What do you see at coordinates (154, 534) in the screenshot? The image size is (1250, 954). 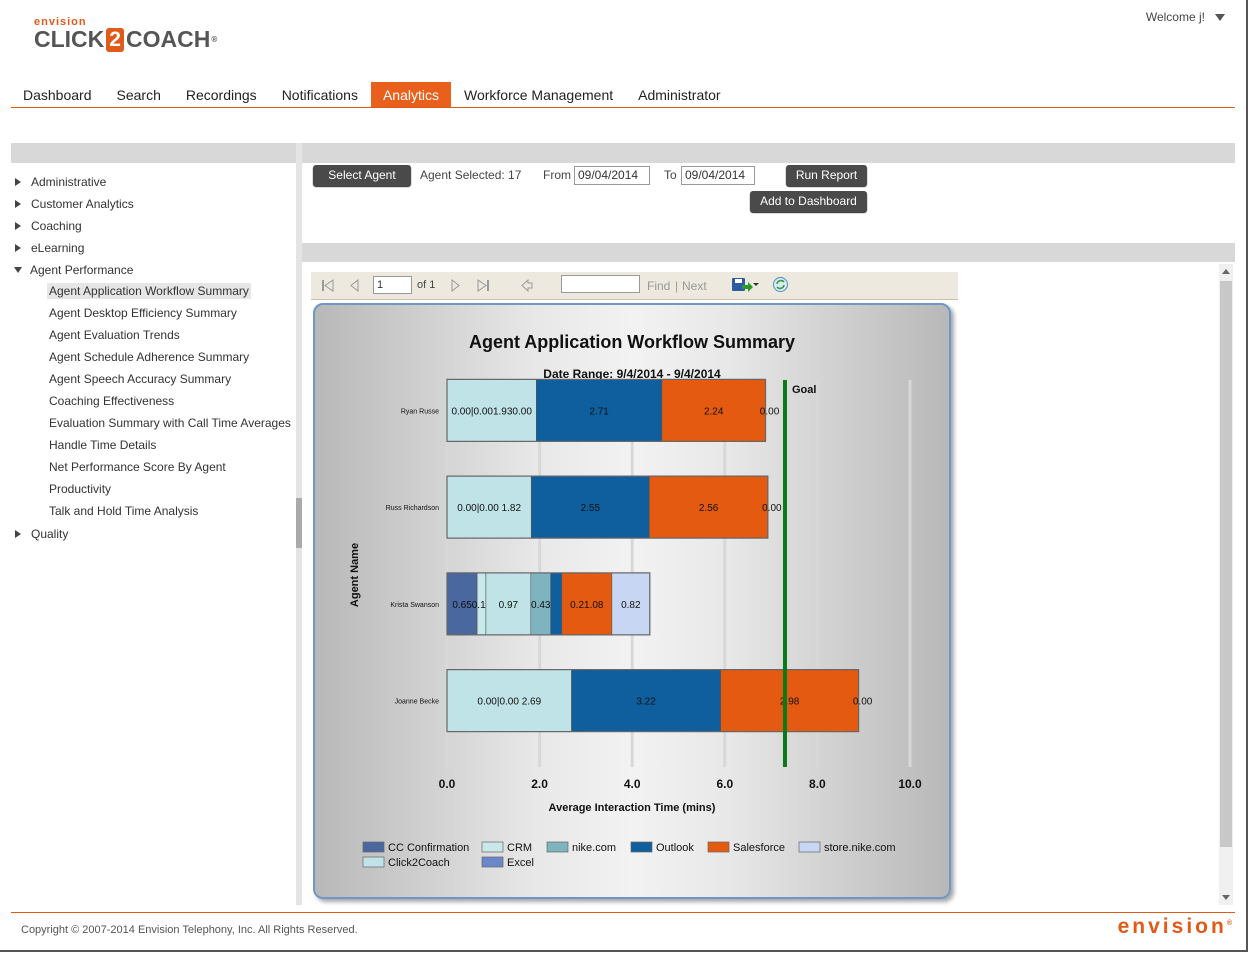 I see `tree-group-quality: Quality` at bounding box center [154, 534].